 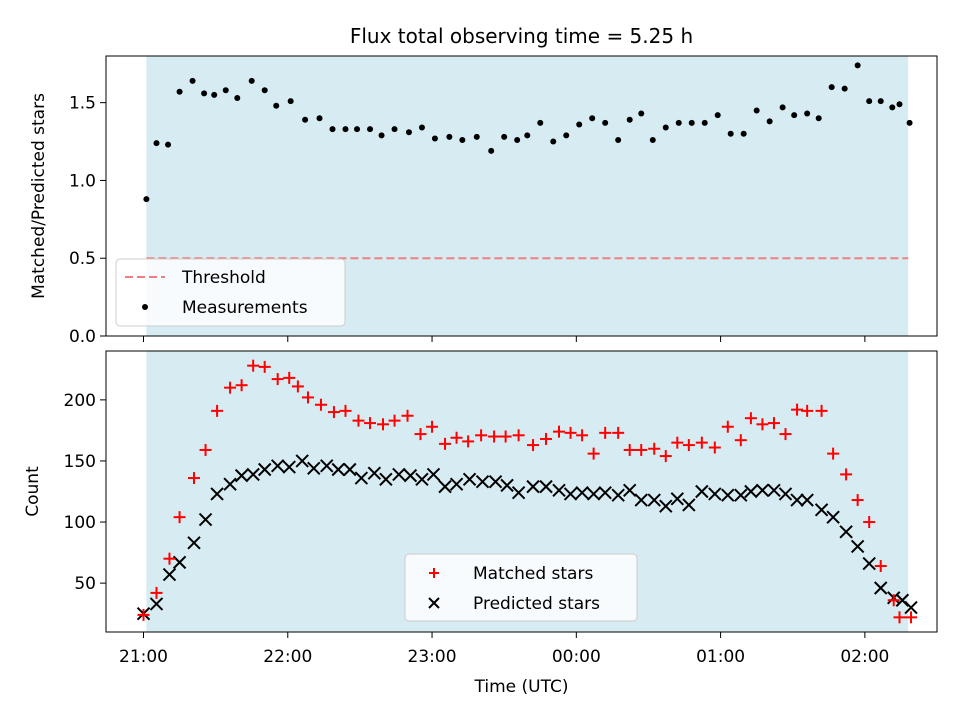 I want to click on y-tick-label: 0.0, so click(x=82, y=337).